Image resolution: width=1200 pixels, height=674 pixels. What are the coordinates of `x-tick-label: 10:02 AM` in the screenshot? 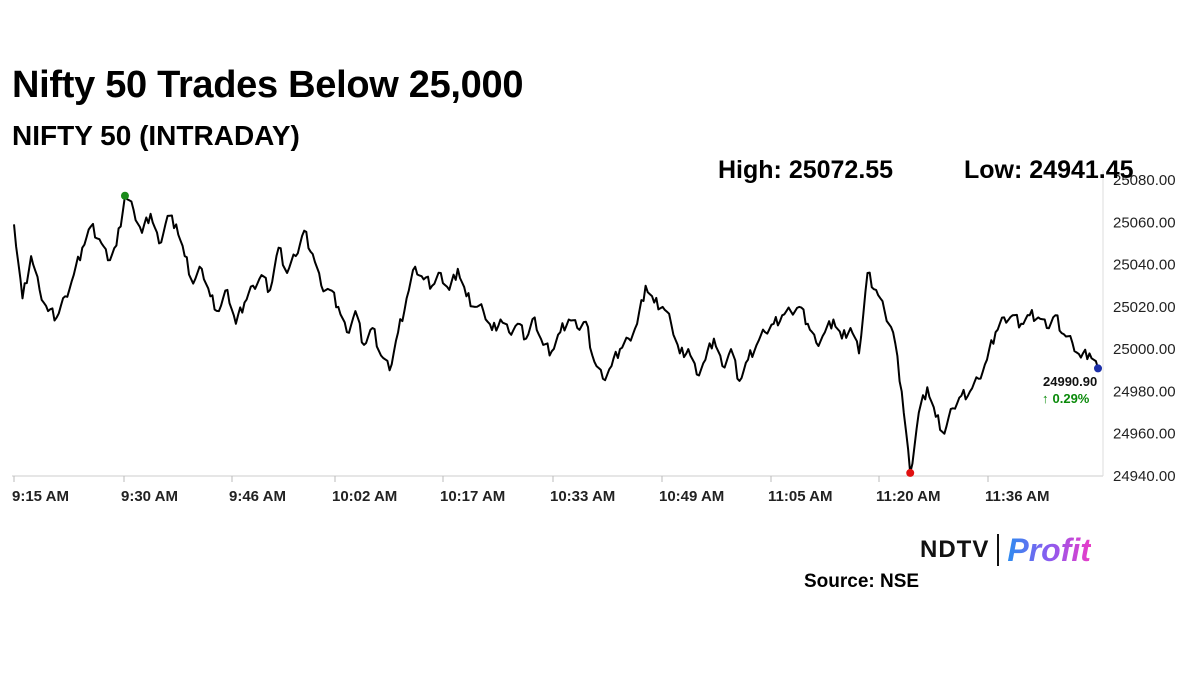 It's located at (364, 496).